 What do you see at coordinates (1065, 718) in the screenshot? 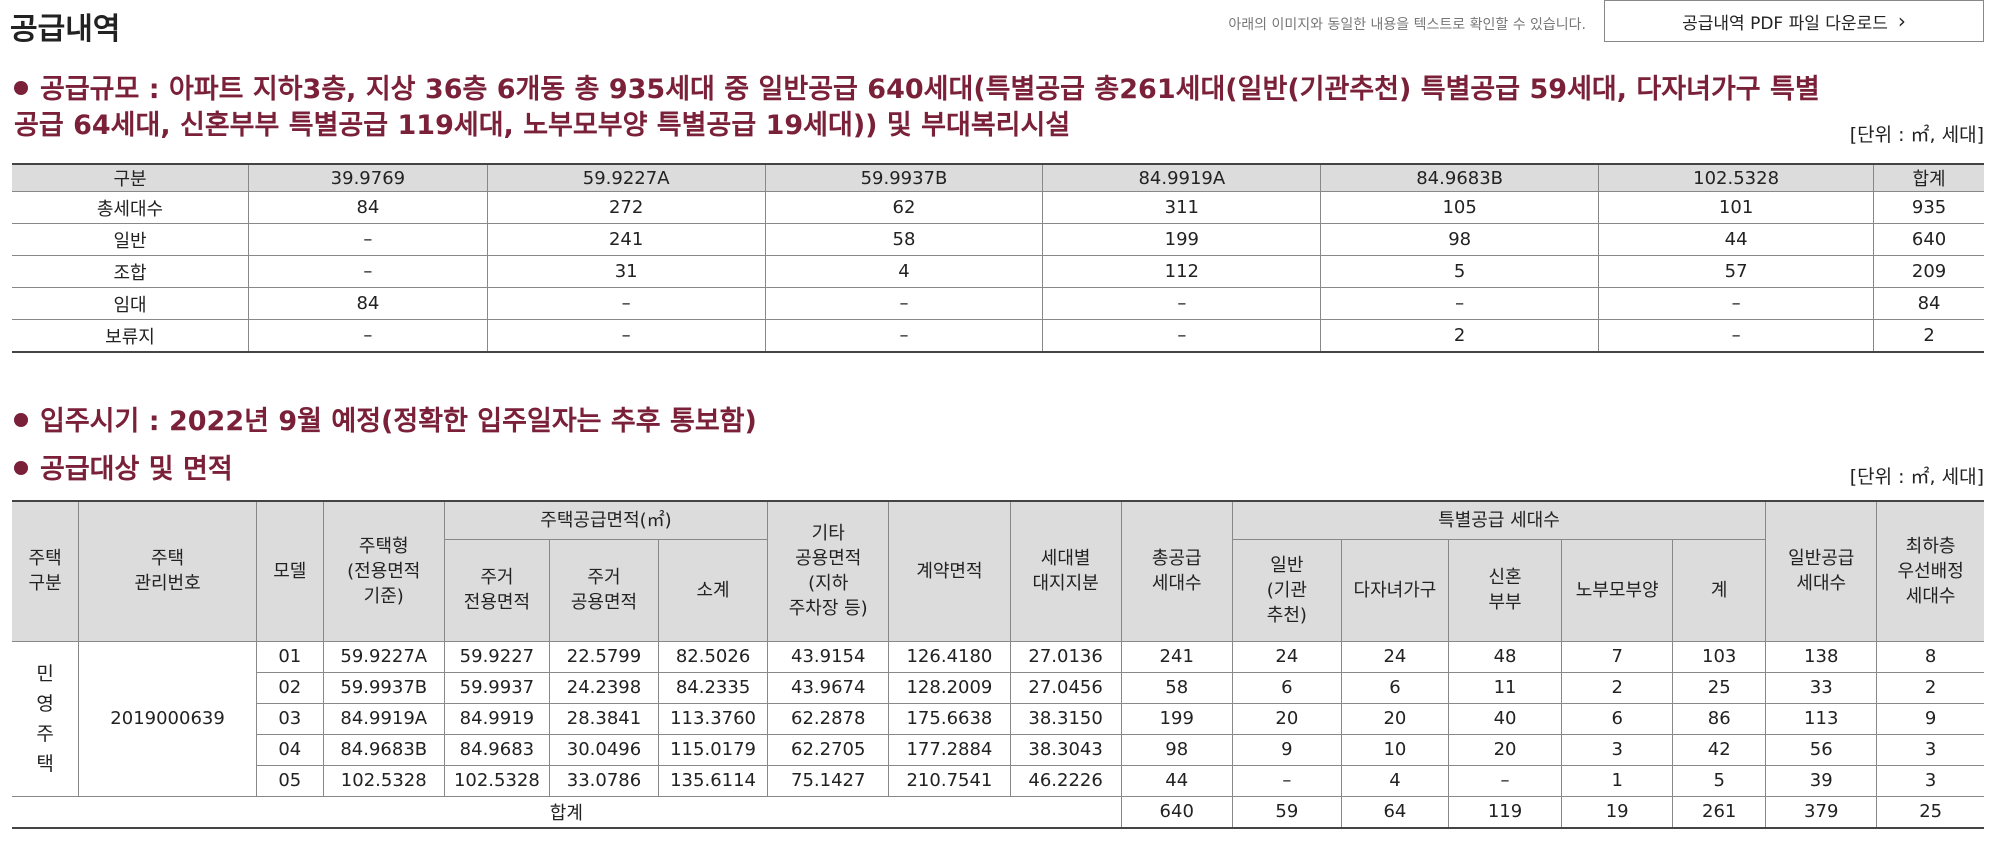
I see `table-cell: 38.3150` at bounding box center [1065, 718].